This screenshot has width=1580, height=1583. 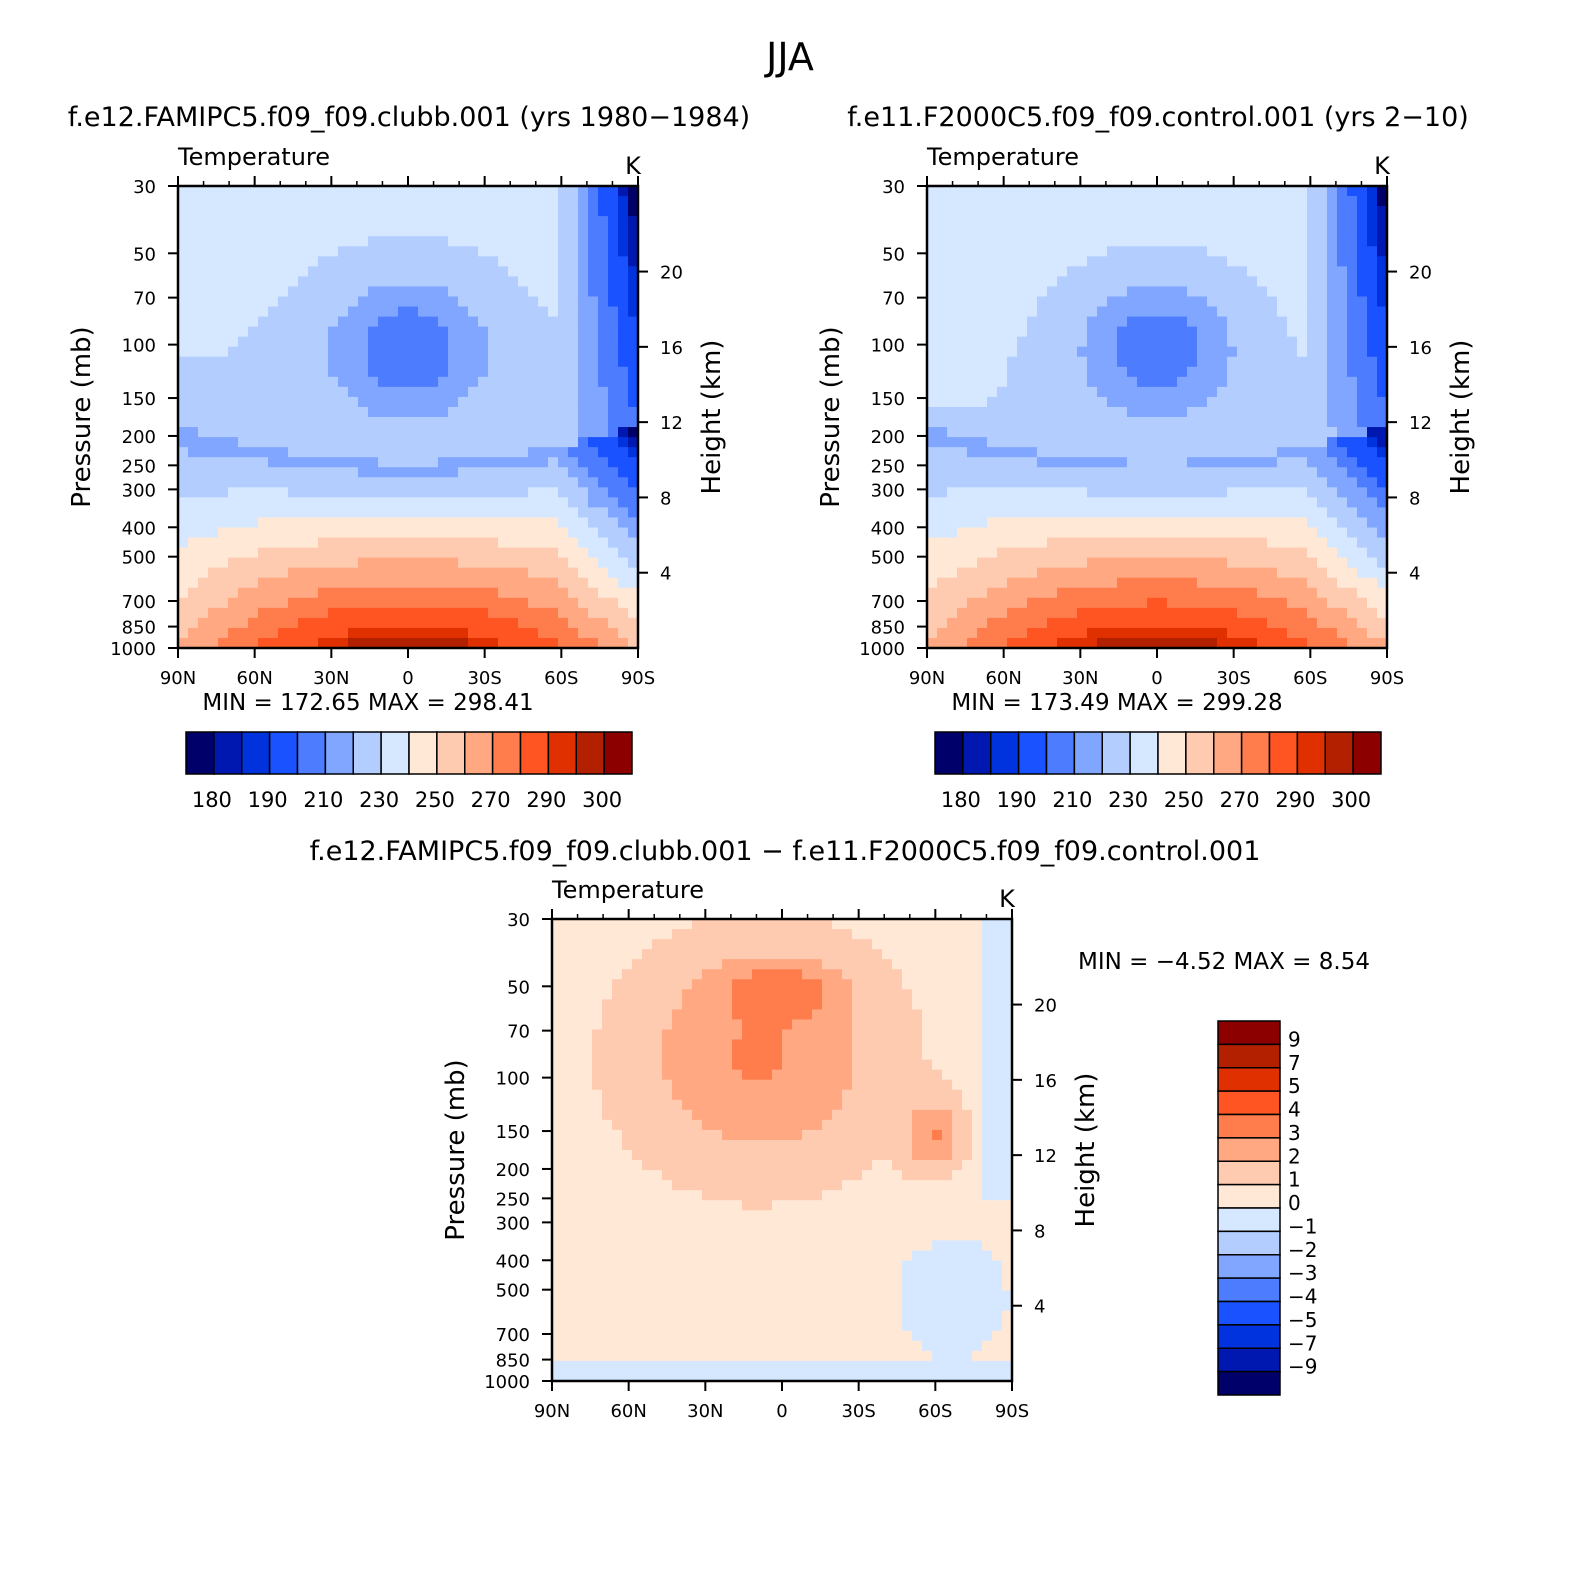 I want to click on y-tick-label: 30, so click(x=893, y=187).